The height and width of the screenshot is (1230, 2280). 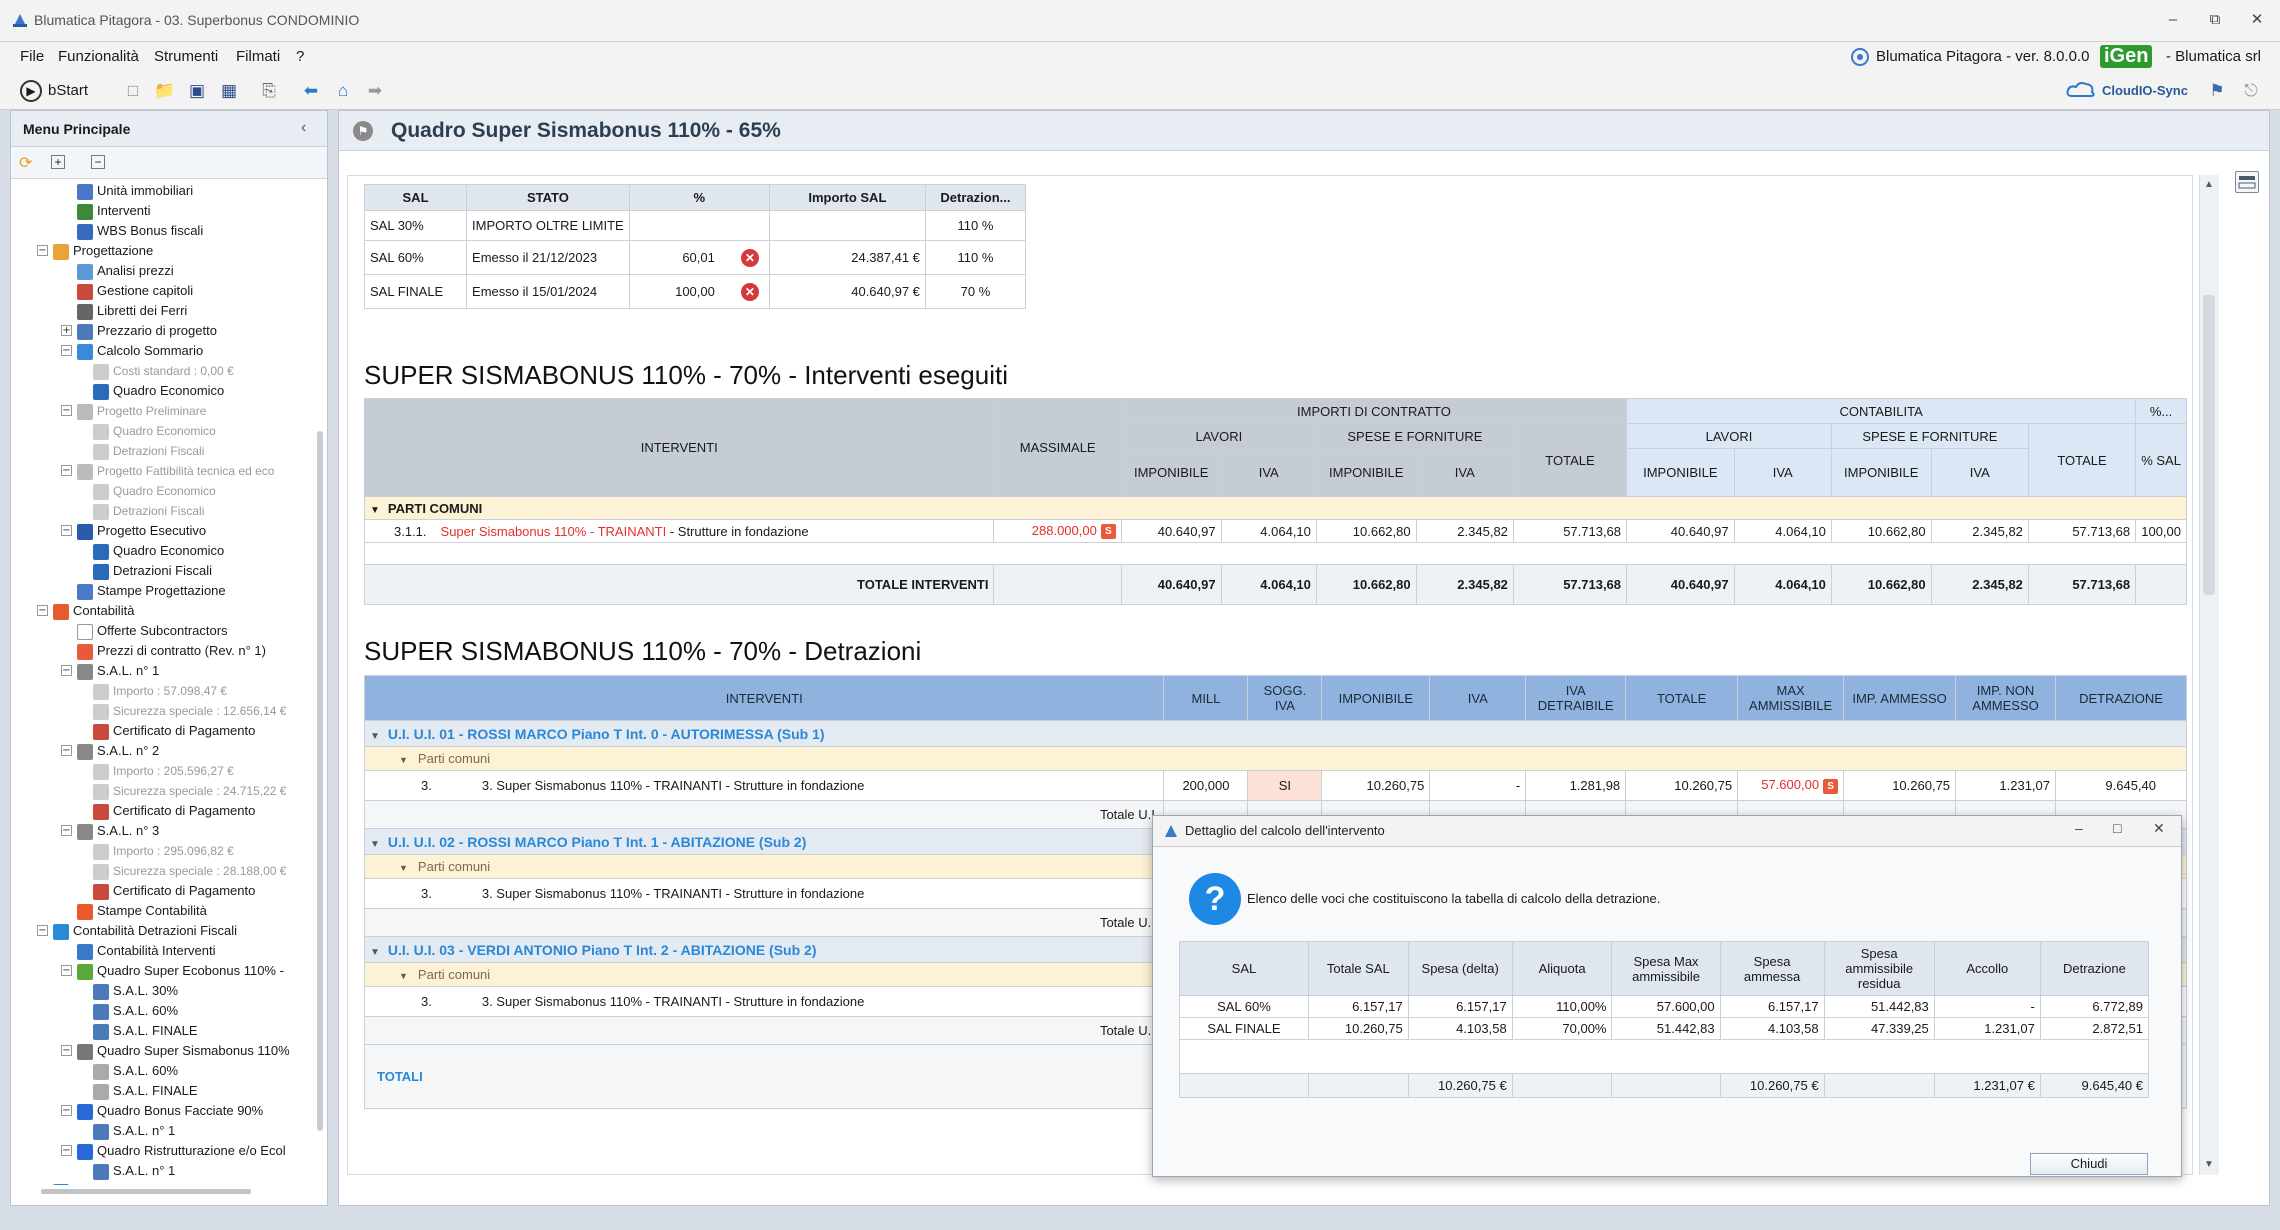 What do you see at coordinates (2145, 90) in the screenshot?
I see `cloudio-sync-label: CloudIO-Sync` at bounding box center [2145, 90].